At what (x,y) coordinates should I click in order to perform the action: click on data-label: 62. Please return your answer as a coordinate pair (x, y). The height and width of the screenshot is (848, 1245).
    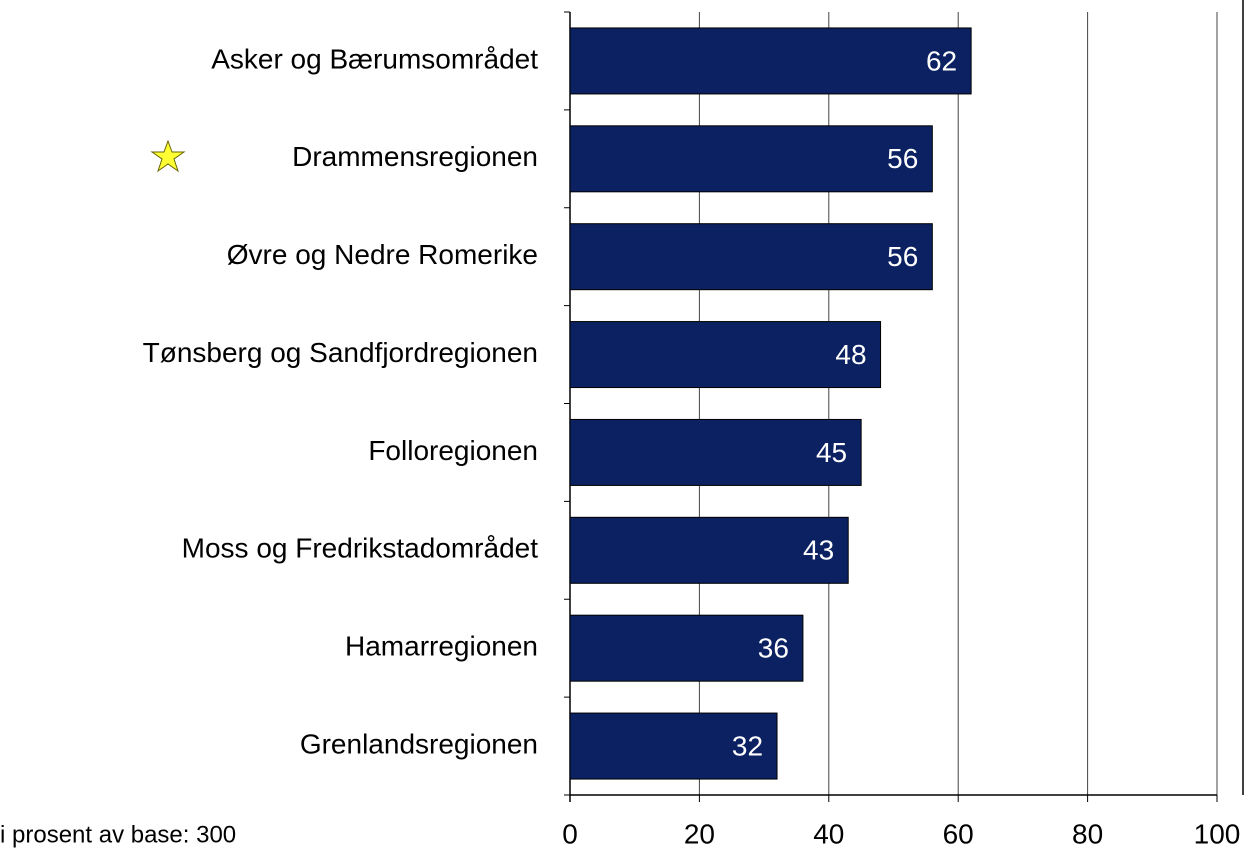
    Looking at the image, I should click on (941, 60).